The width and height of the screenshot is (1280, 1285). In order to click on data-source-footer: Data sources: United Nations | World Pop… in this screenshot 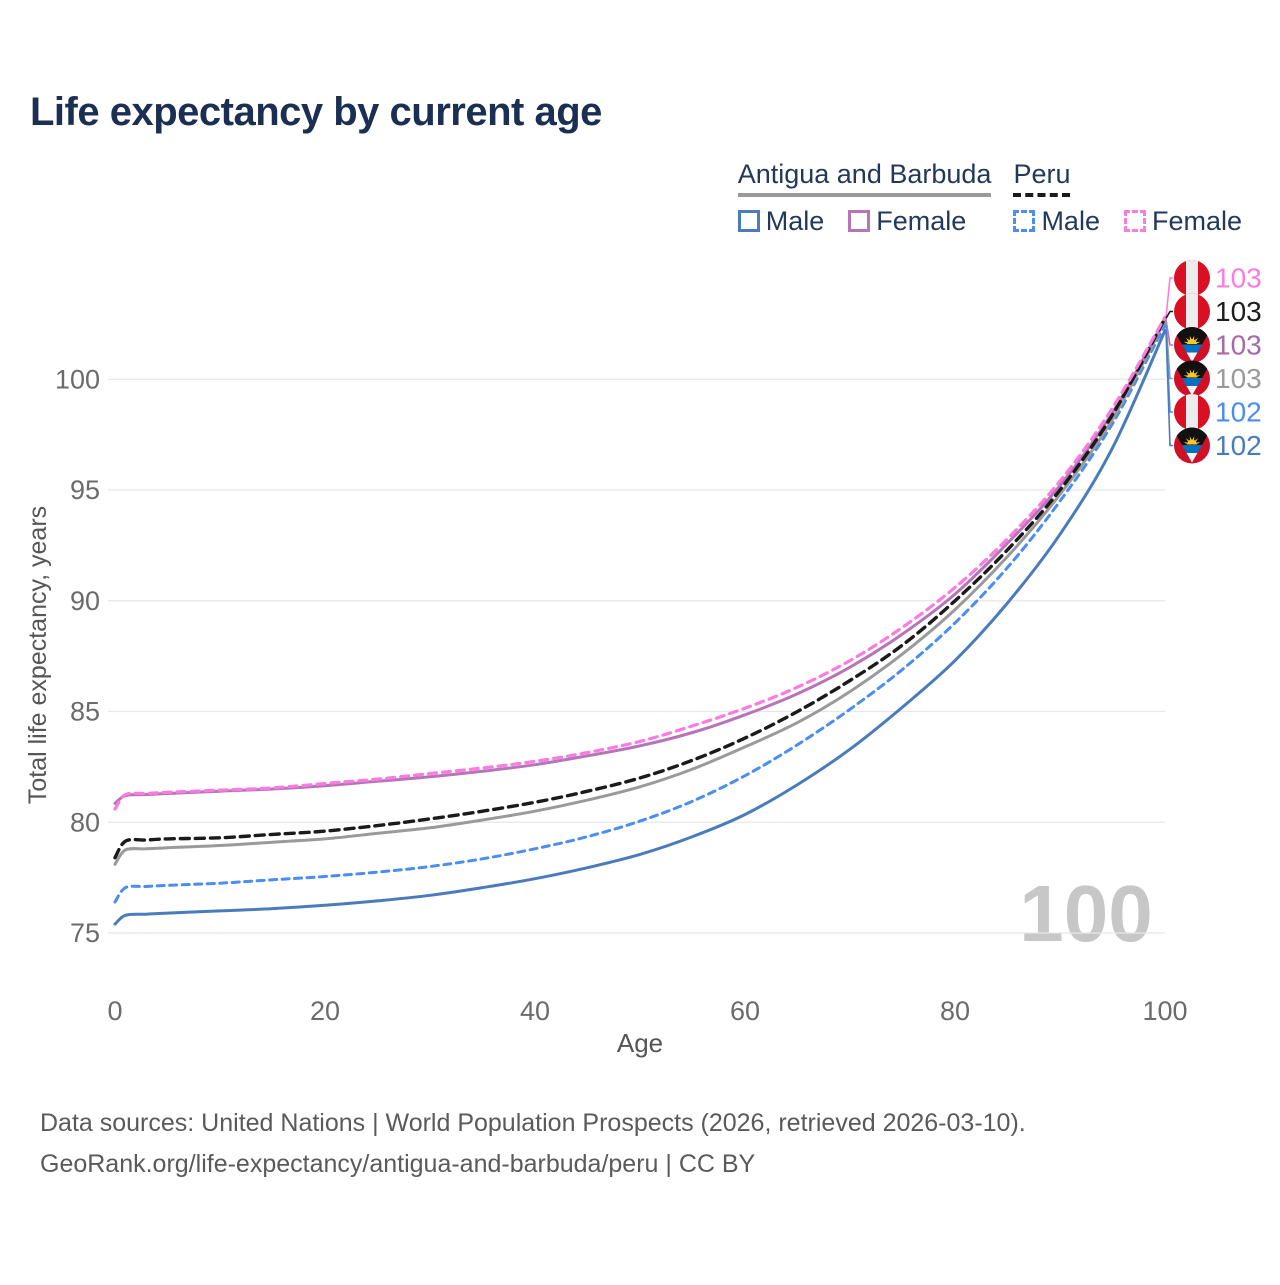, I will do `click(533, 1144)`.